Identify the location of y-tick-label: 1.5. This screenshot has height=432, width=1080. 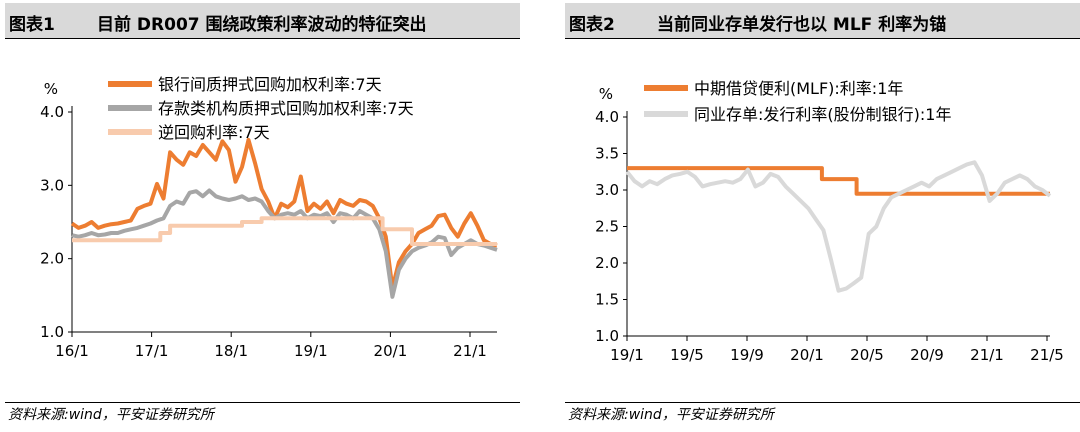
(607, 300).